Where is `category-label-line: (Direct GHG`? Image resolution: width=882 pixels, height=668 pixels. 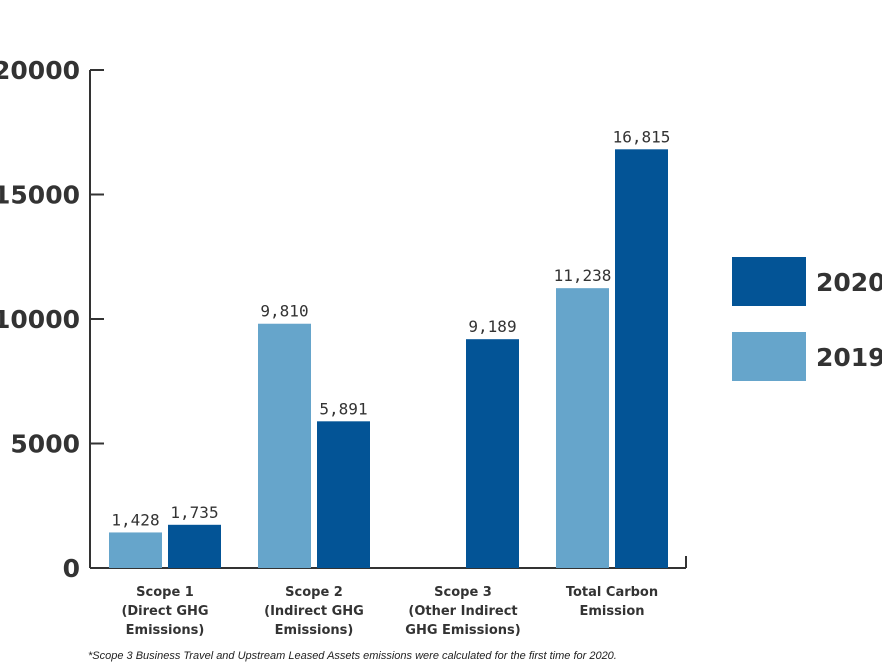
category-label-line: (Direct GHG is located at coordinates (164, 611).